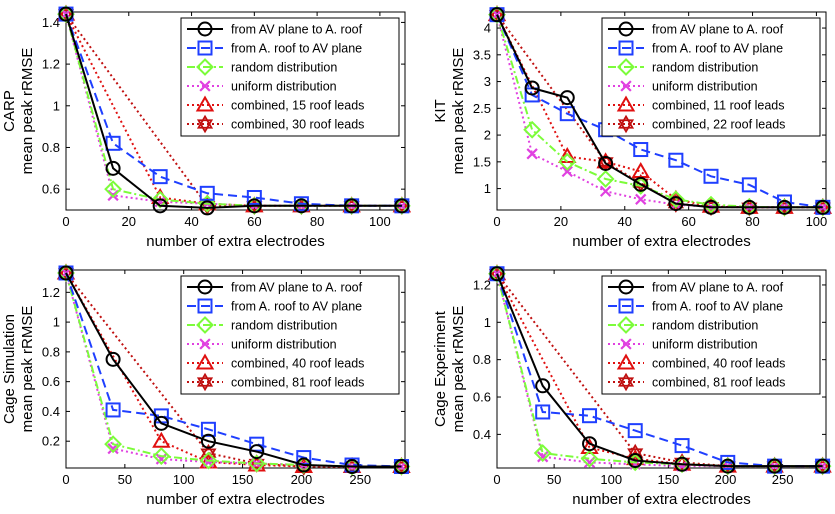 This screenshot has height=514, width=835. What do you see at coordinates (440, 368) in the screenshot?
I see `y-axis-label-dataset: Cage Experiment` at bounding box center [440, 368].